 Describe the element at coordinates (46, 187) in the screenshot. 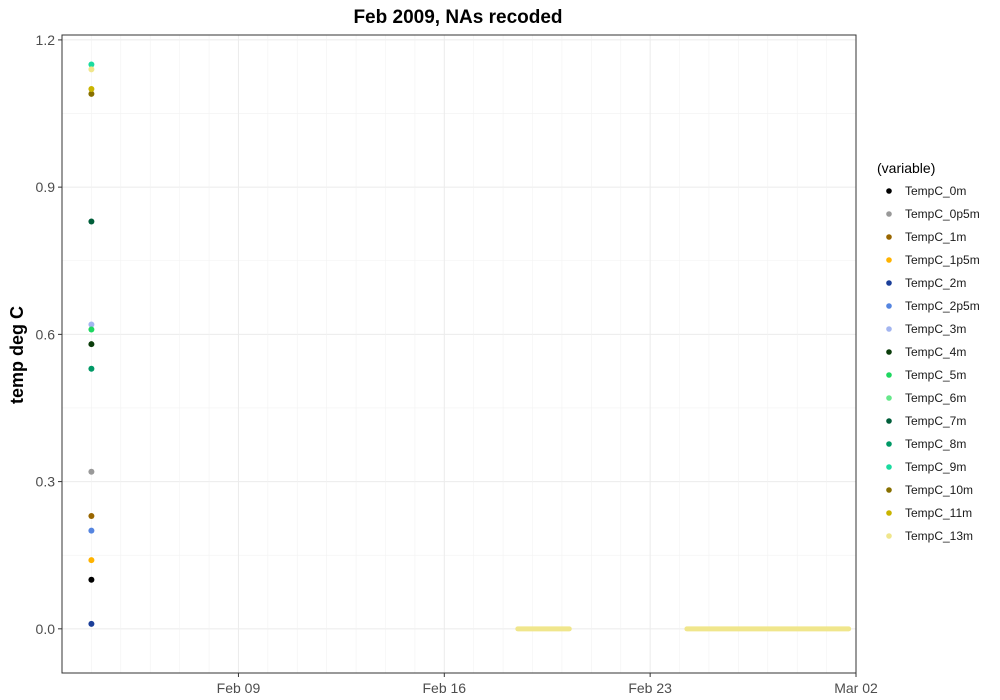

I see `y-tick-label: 0.9` at that location.